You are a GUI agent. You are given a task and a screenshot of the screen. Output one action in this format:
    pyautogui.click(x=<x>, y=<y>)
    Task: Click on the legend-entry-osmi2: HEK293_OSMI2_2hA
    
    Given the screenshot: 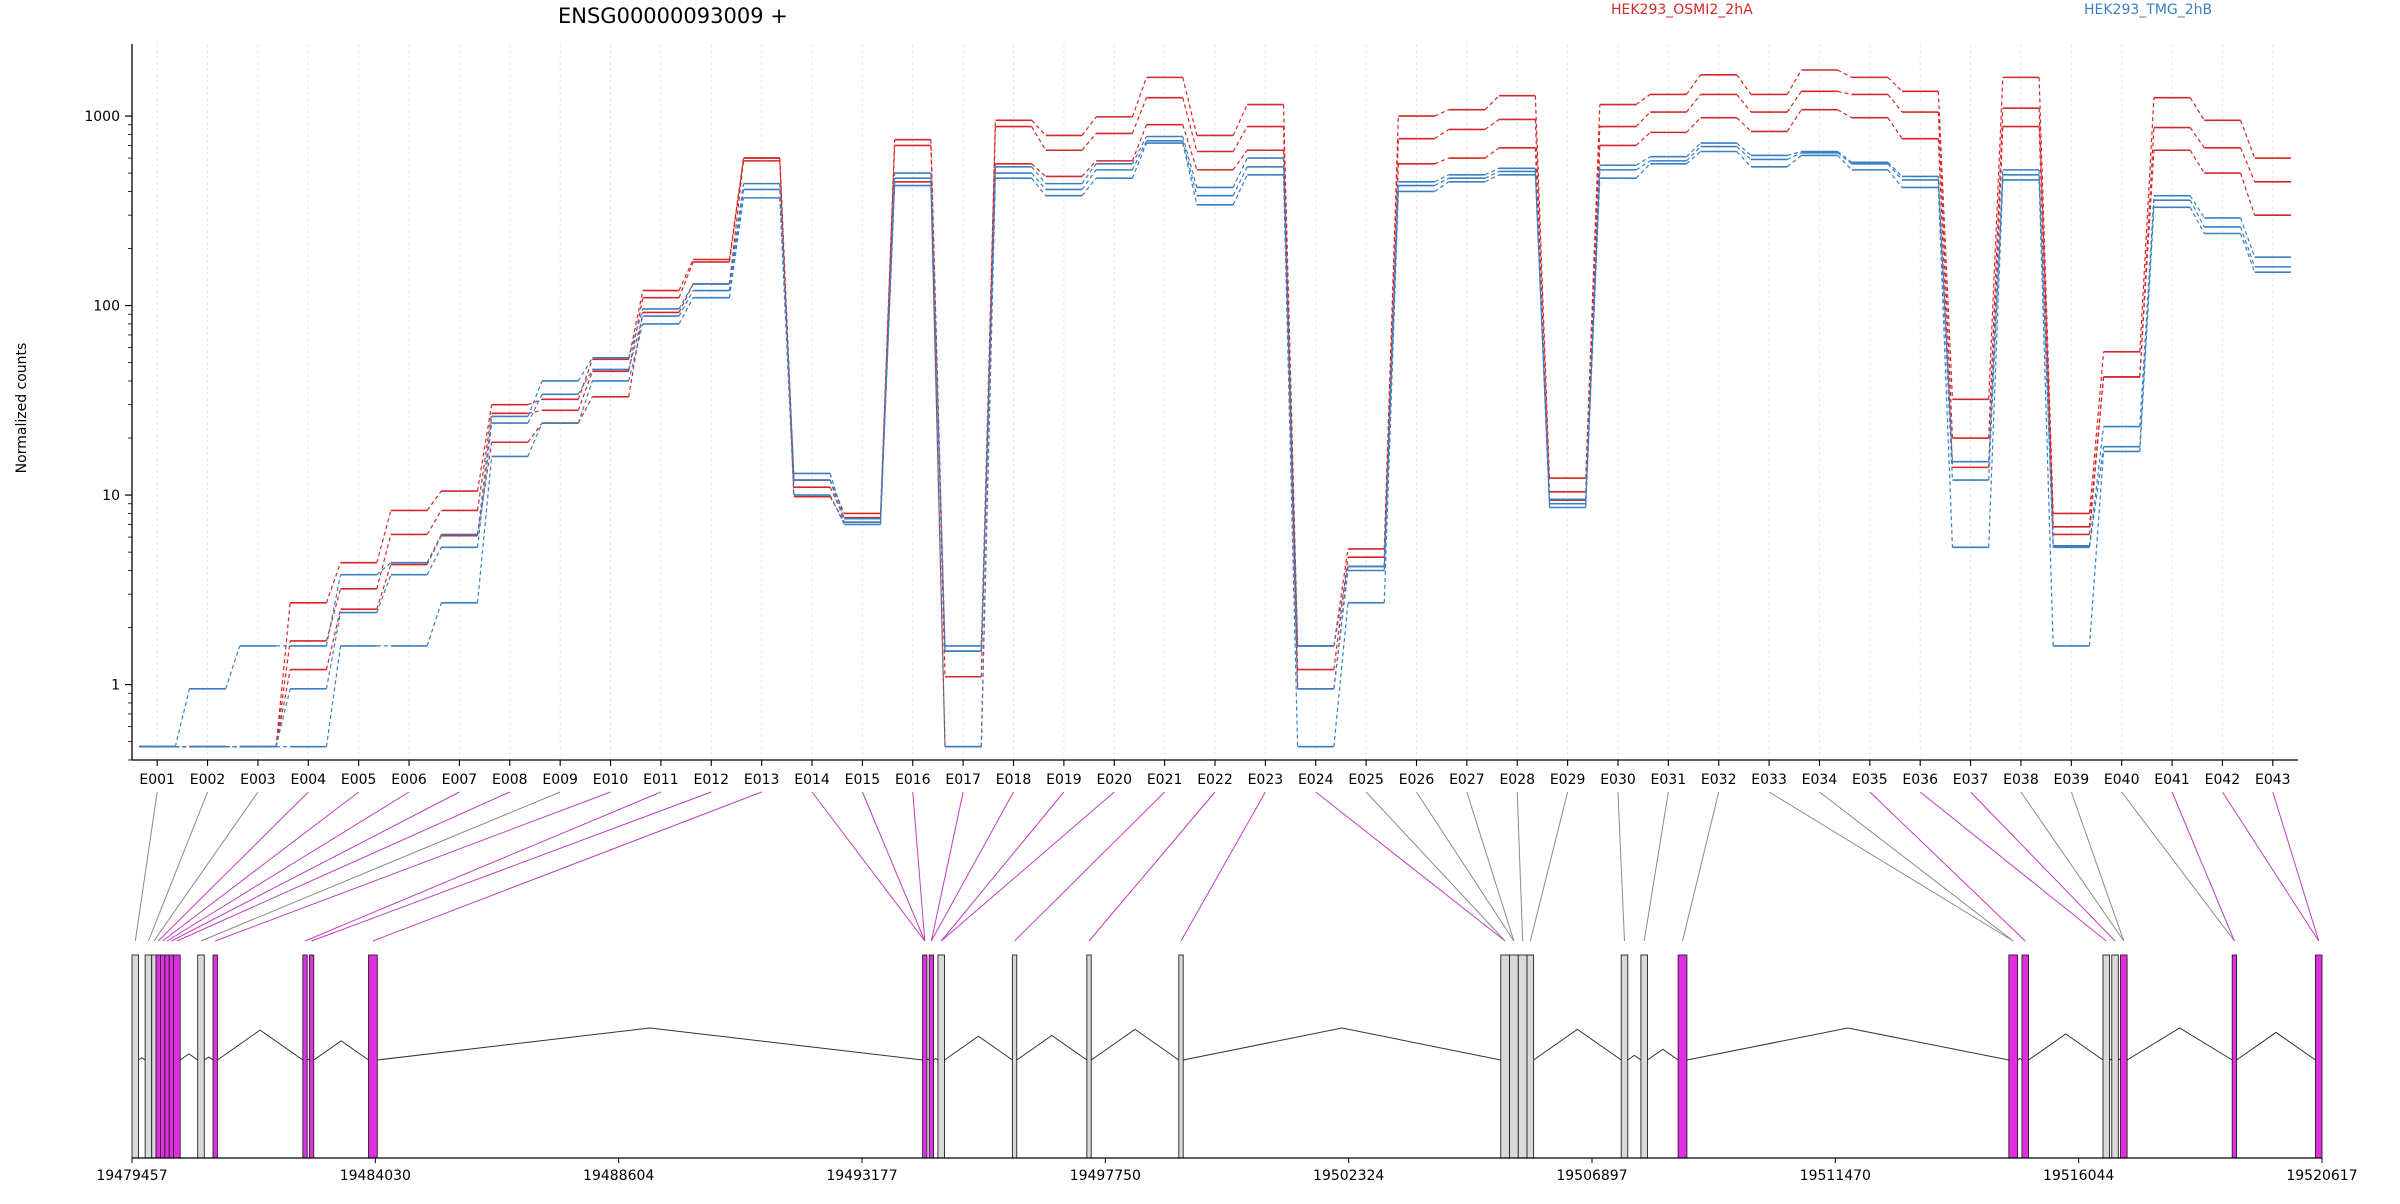 What is the action you would take?
    pyautogui.click(x=1682, y=10)
    